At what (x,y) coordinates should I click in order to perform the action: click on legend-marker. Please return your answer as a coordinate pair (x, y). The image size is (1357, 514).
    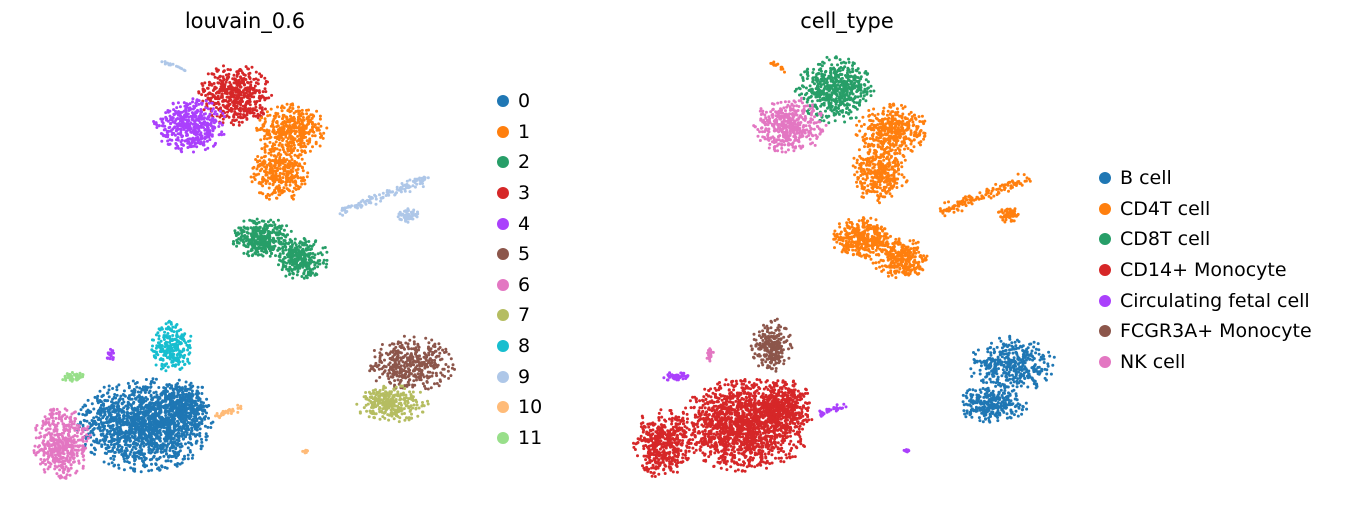
    Looking at the image, I should click on (1105, 270).